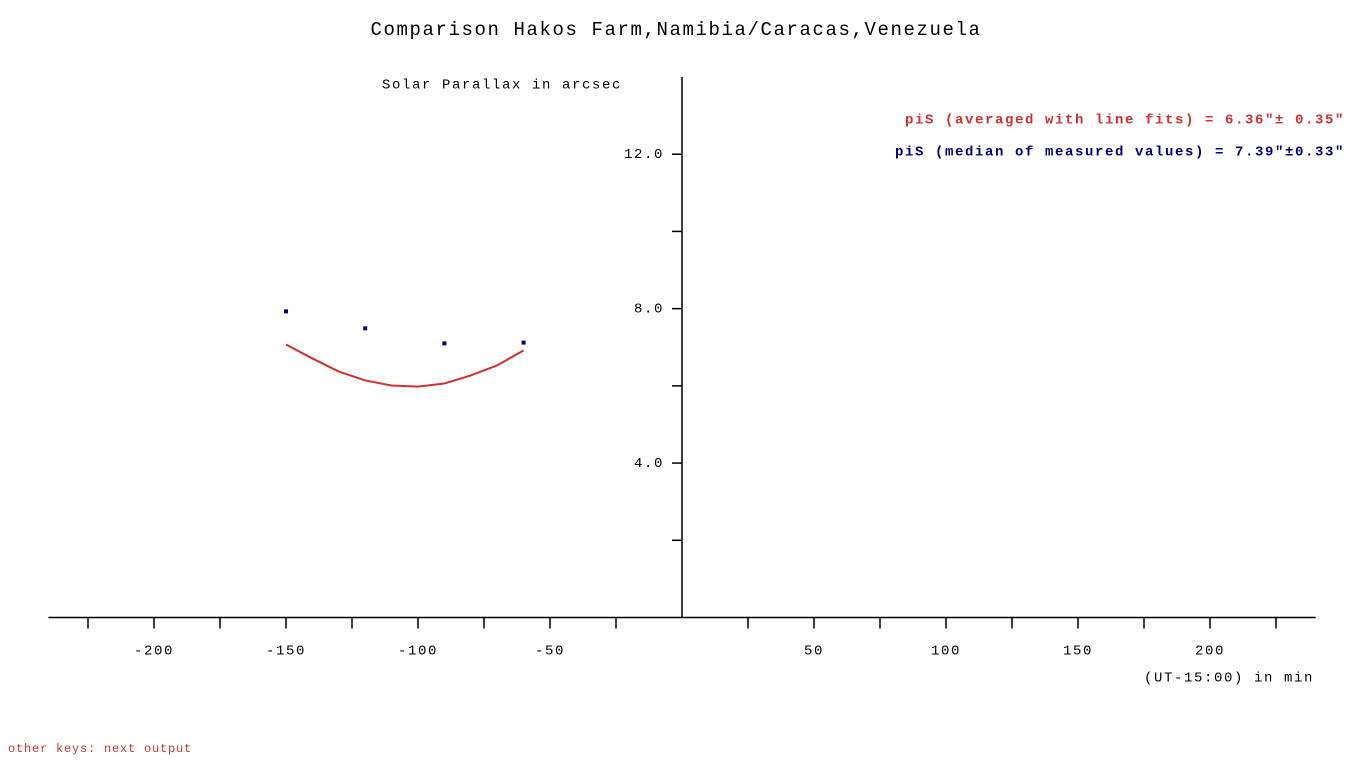 This screenshot has height=768, width=1366. I want to click on footer: other keys: next output, so click(100, 749).